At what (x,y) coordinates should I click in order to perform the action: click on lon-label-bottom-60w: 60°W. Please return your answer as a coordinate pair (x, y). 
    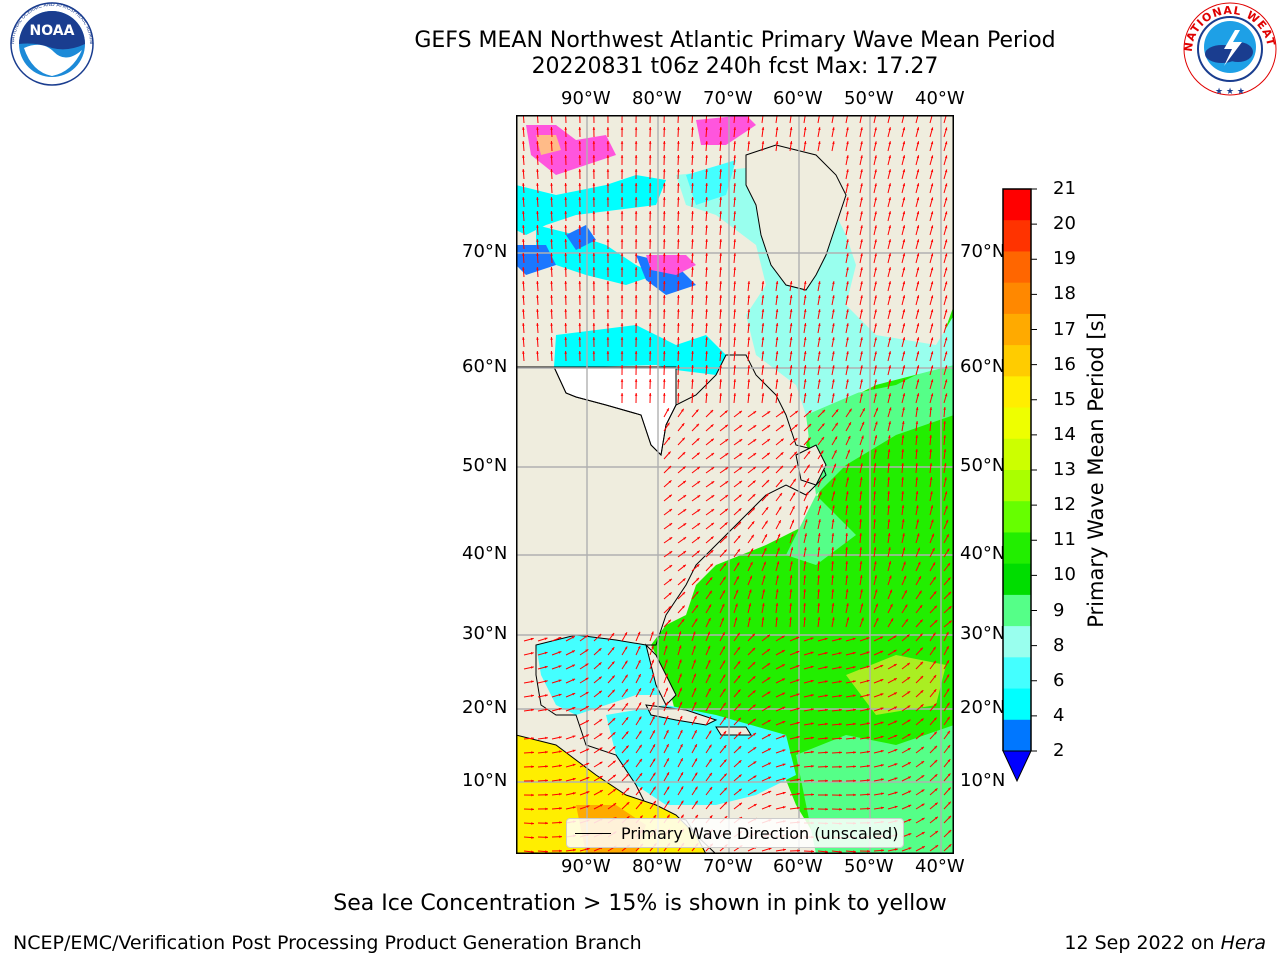
    Looking at the image, I should click on (798, 866).